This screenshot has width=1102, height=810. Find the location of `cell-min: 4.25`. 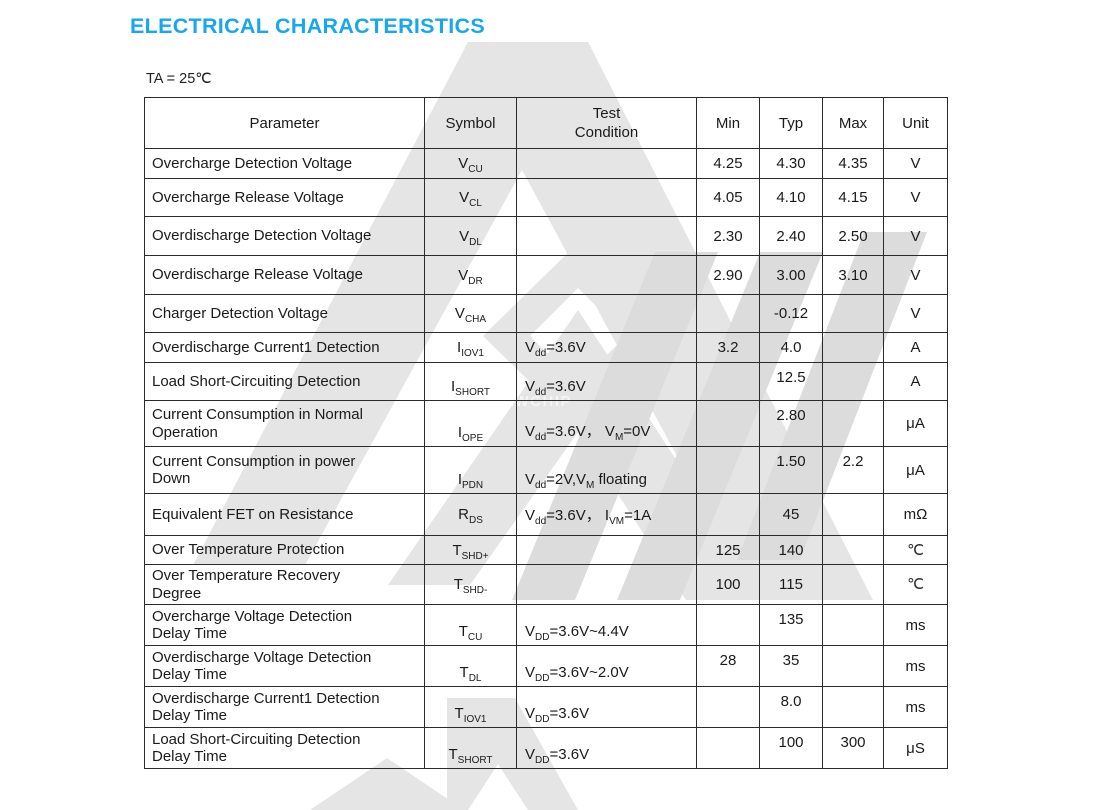

cell-min: 4.25 is located at coordinates (728, 163).